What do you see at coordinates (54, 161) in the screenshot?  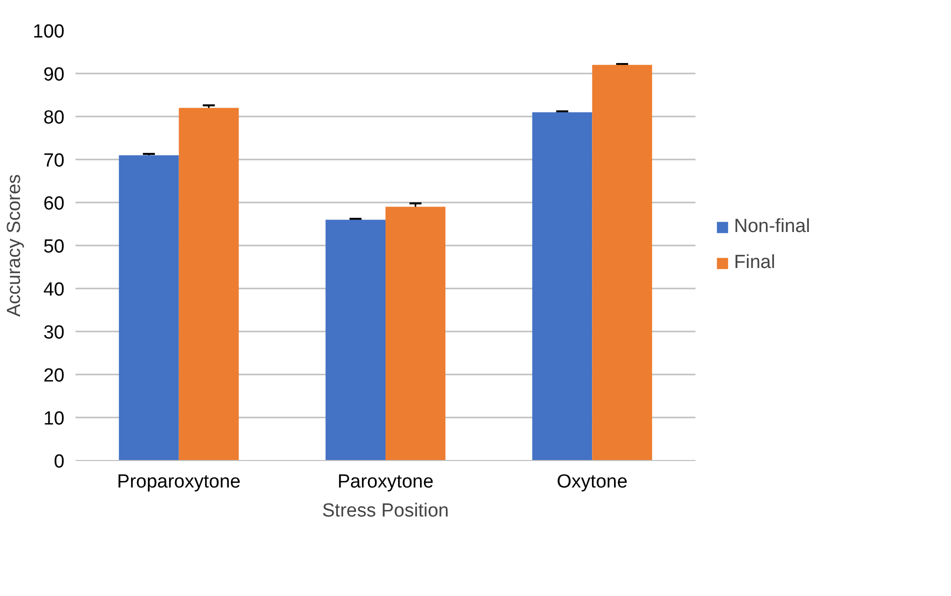 I see `y-tick-label: 70` at bounding box center [54, 161].